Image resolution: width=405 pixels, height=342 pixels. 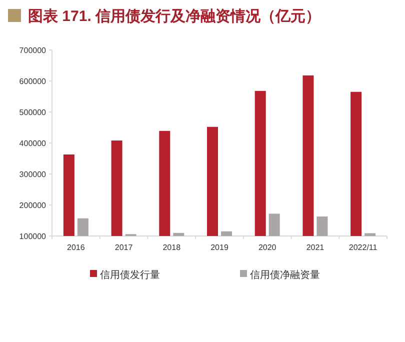 I want to click on x-tick-label: 2017, so click(x=124, y=247).